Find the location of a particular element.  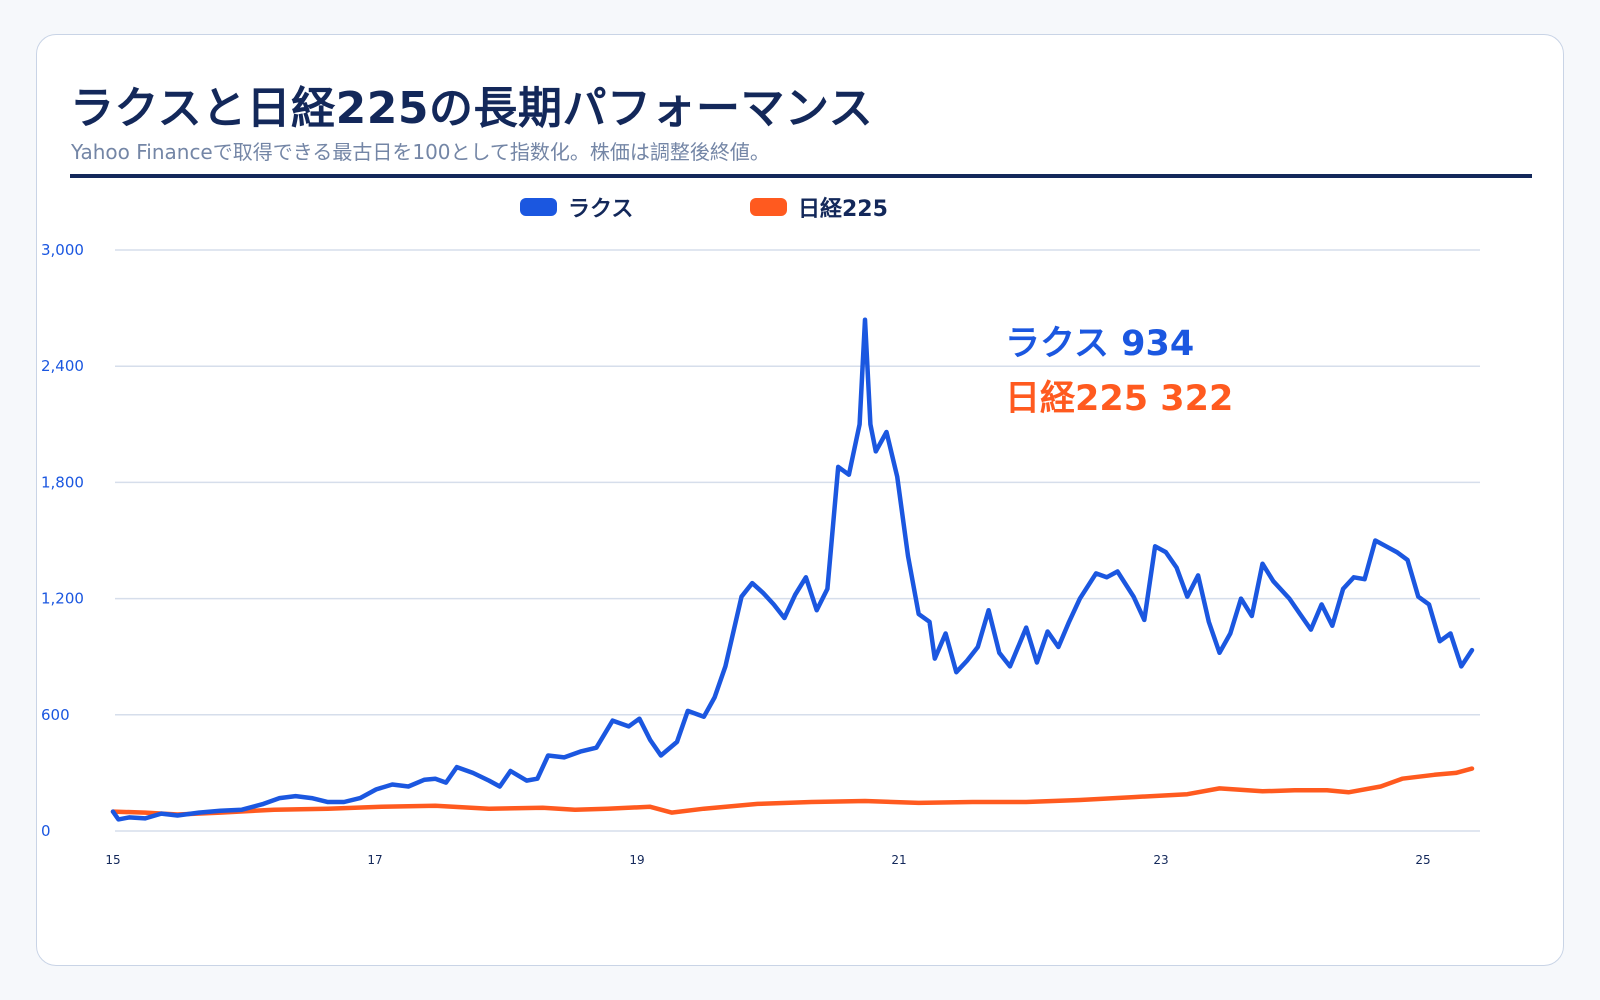

series-line-nikkei is located at coordinates (792, 791).